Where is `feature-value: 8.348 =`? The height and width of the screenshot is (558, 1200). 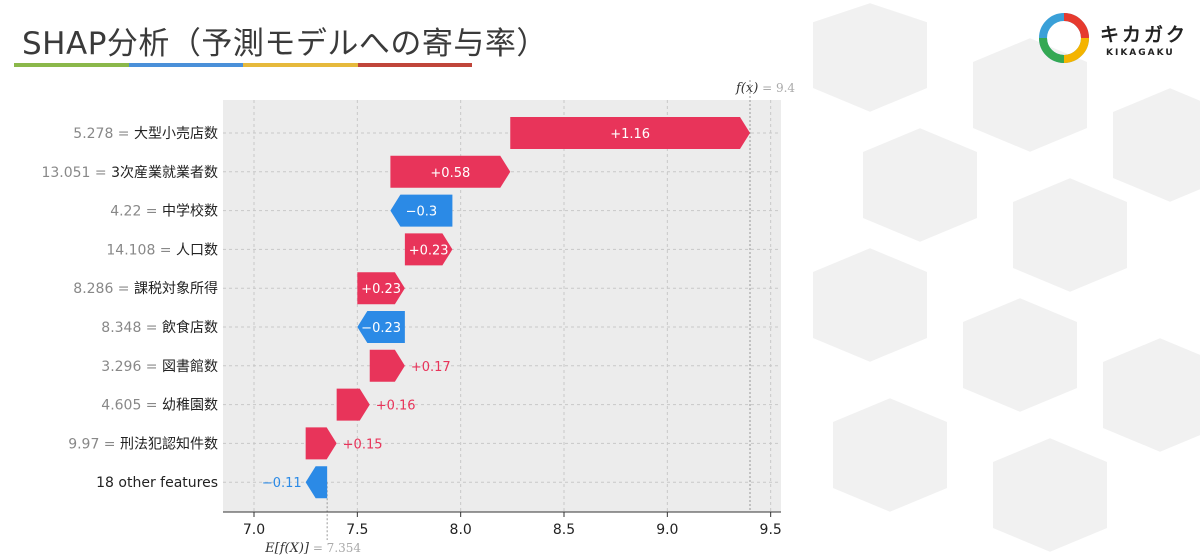 feature-value: 8.348 = is located at coordinates (131, 328).